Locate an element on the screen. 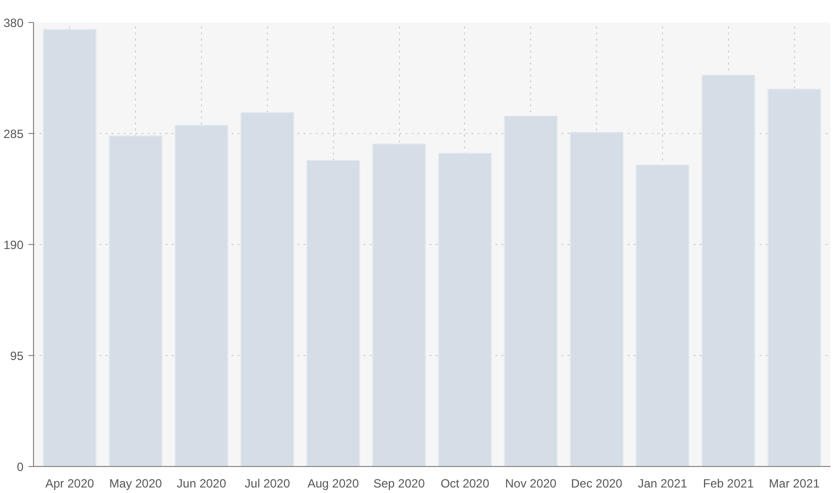  y-tick-label: 95 is located at coordinates (17, 356).